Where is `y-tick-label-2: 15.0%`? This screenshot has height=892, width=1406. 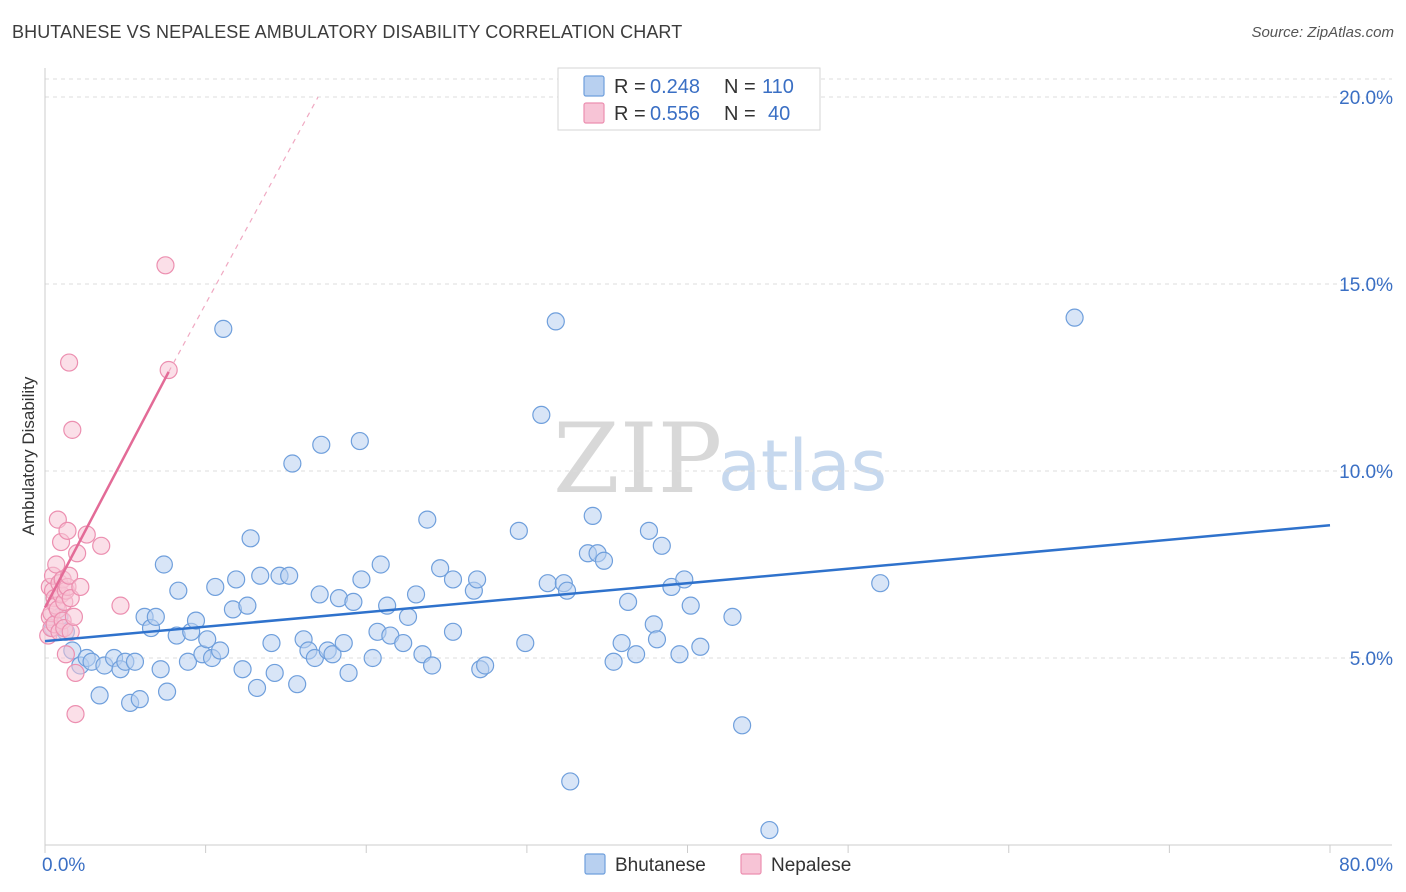
y-tick-label-2: 15.0% is located at coordinates (1366, 285).